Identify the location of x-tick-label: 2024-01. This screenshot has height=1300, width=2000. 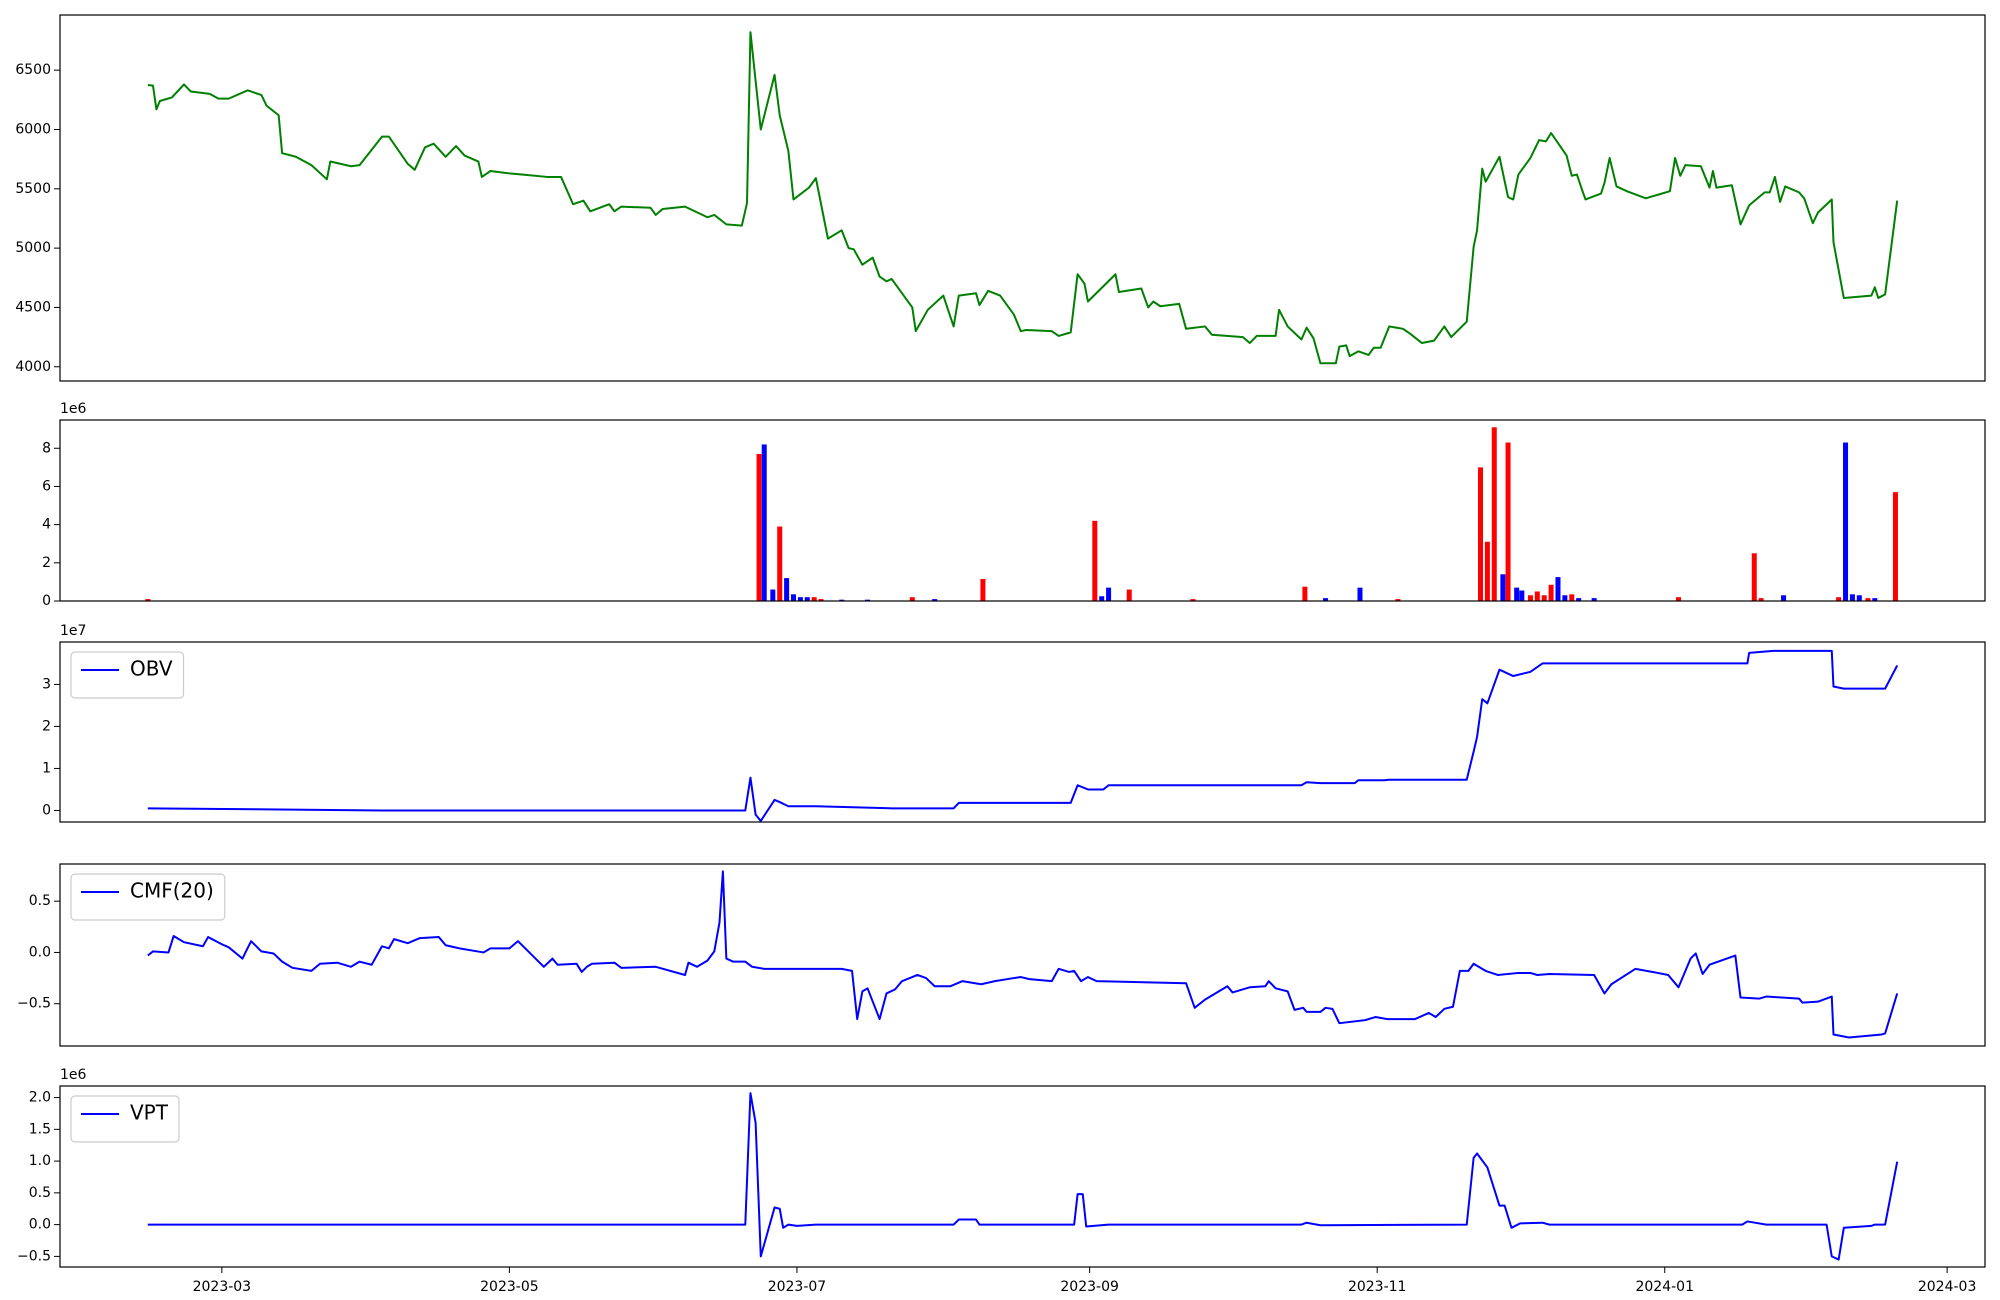
(1664, 1287).